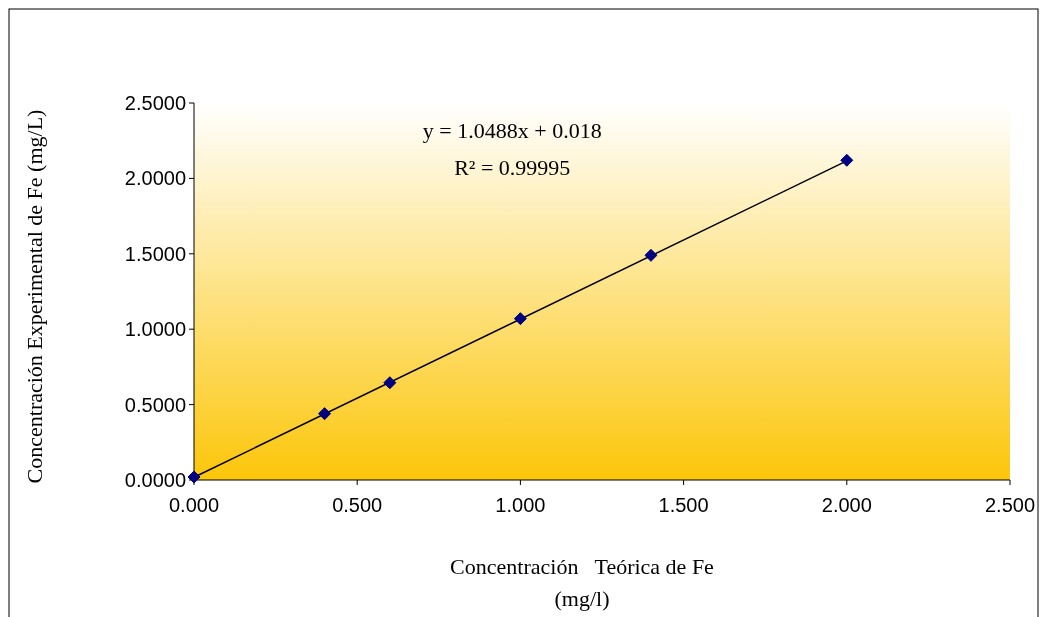 The width and height of the screenshot is (1047, 617). Describe the element at coordinates (194, 505) in the screenshot. I see `x-tick-label: 0.000` at that location.